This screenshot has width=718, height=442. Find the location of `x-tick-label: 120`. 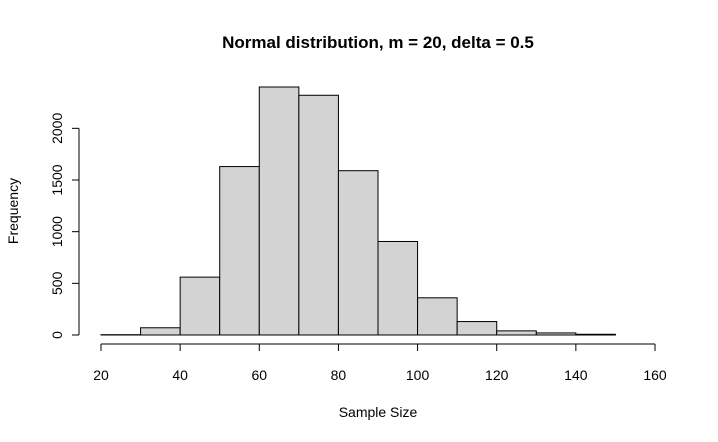

x-tick-label: 120 is located at coordinates (497, 375).